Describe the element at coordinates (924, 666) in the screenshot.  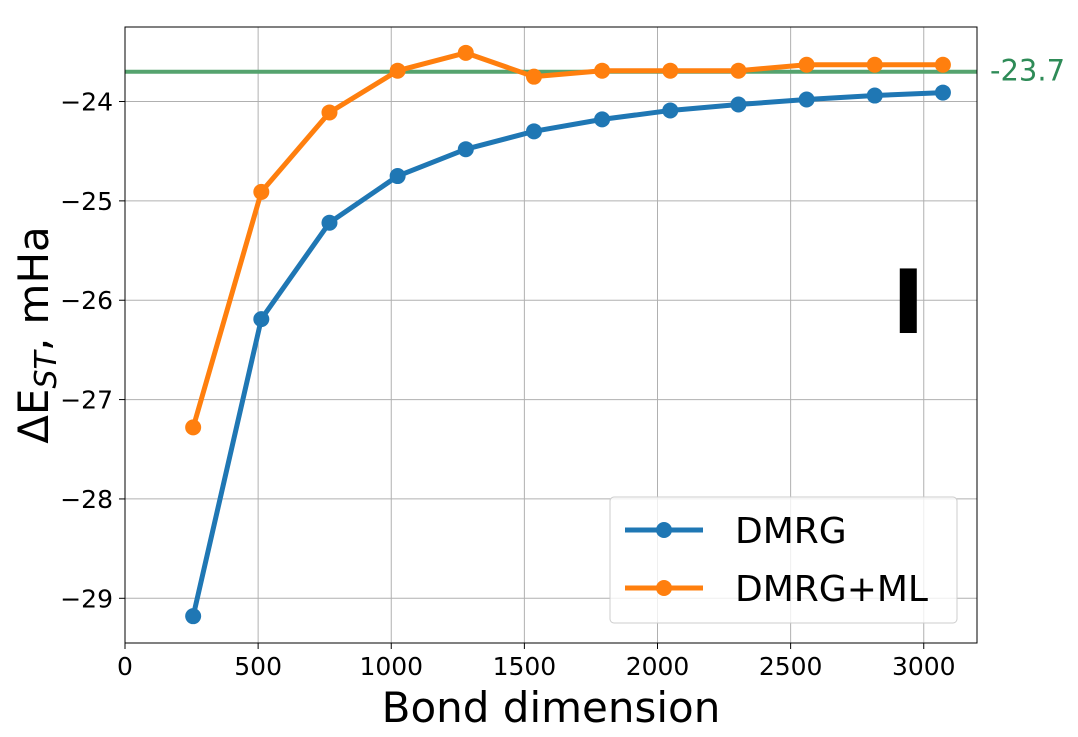
I see `x-tick-label: 3000` at that location.